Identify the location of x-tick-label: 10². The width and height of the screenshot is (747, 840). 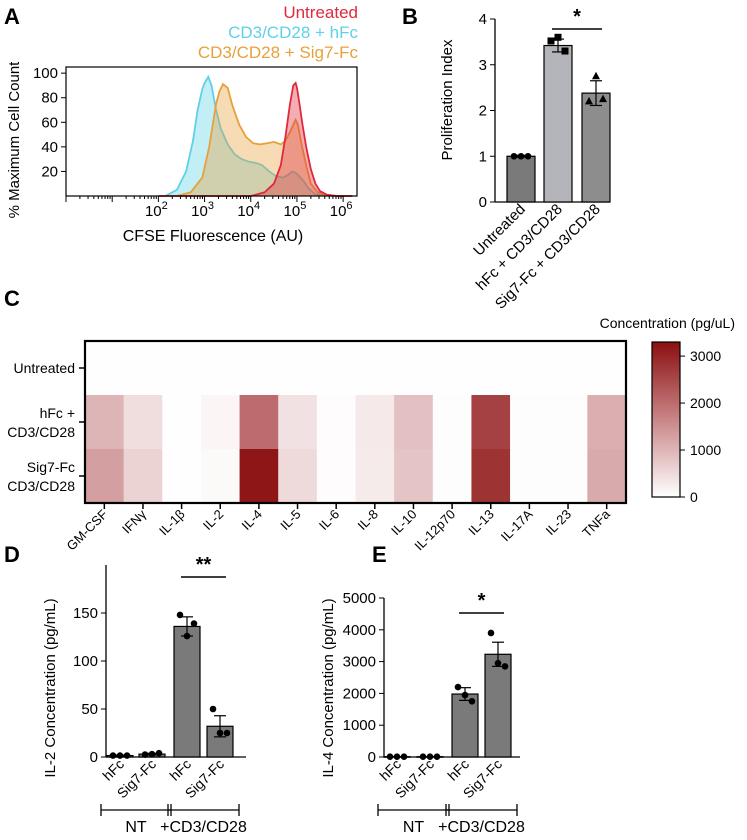
(156, 210).